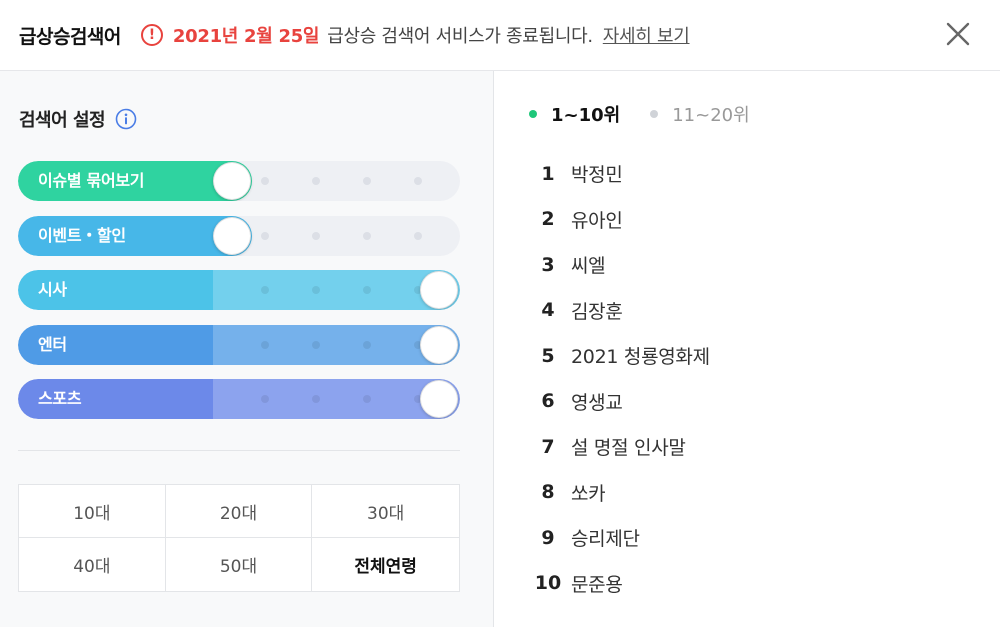 This screenshot has width=1000, height=627. I want to click on age-filter-grid: 10대 20대 30대 40대 50대 전체연령, so click(239, 538).